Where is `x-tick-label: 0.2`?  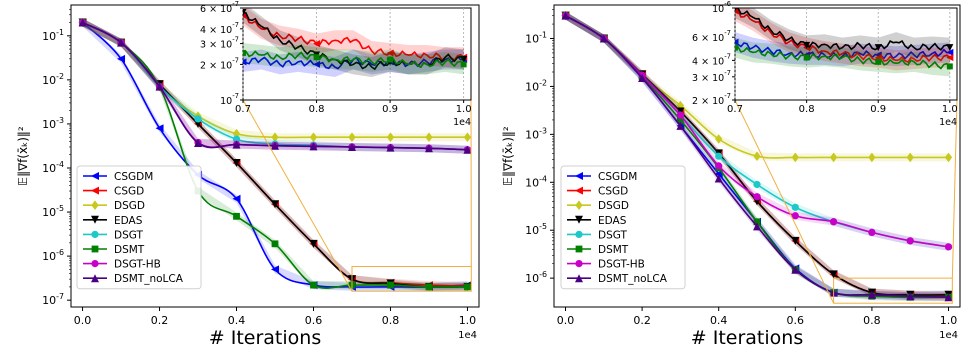
x-tick-label: 0.2 is located at coordinates (160, 320).